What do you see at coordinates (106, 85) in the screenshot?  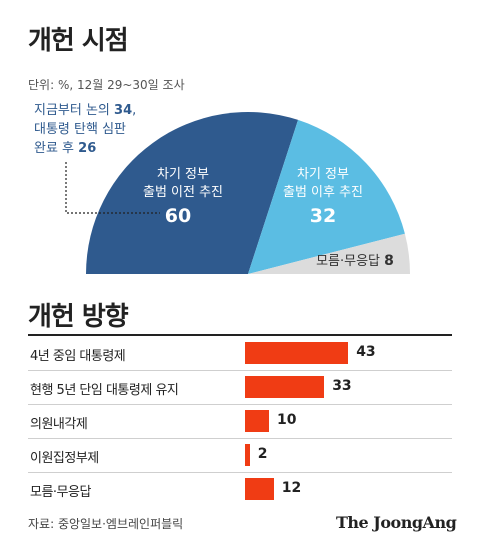 I see `unit-note: 단위: %, 12월 29~30일 조사` at bounding box center [106, 85].